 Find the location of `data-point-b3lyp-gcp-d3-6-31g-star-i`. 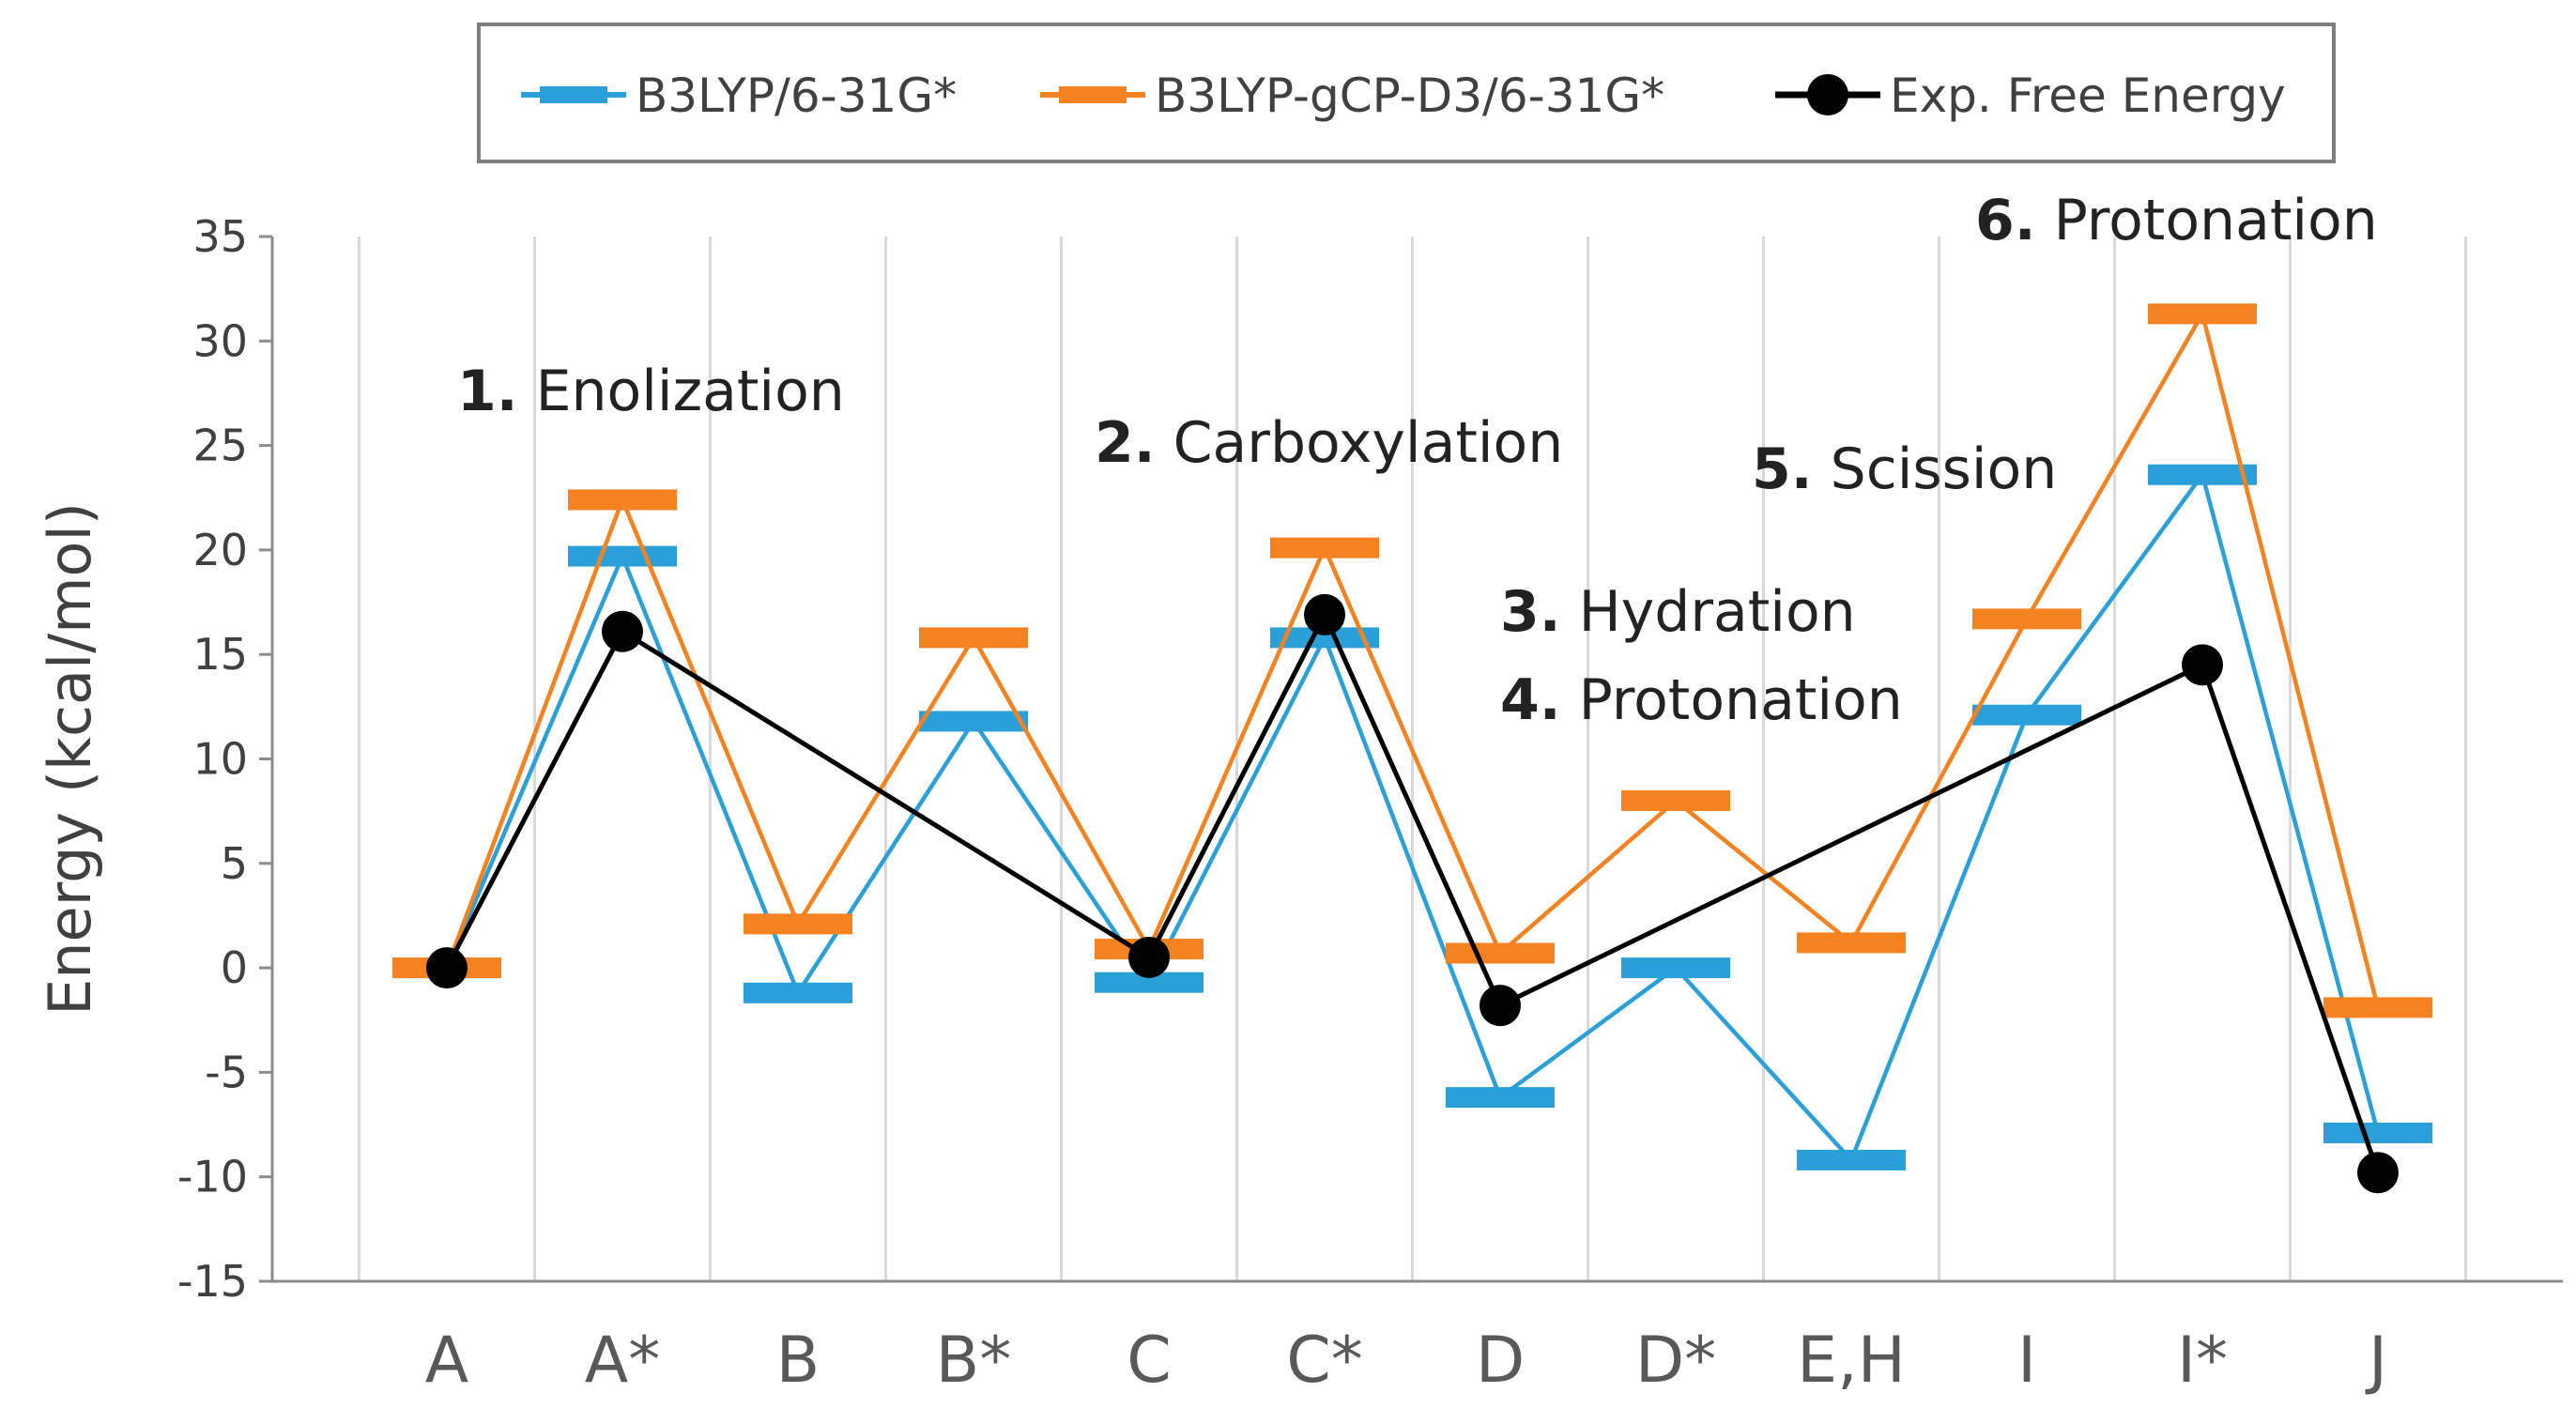

data-point-b3lyp-gcp-d3-6-31g-star-i is located at coordinates (2027, 619).